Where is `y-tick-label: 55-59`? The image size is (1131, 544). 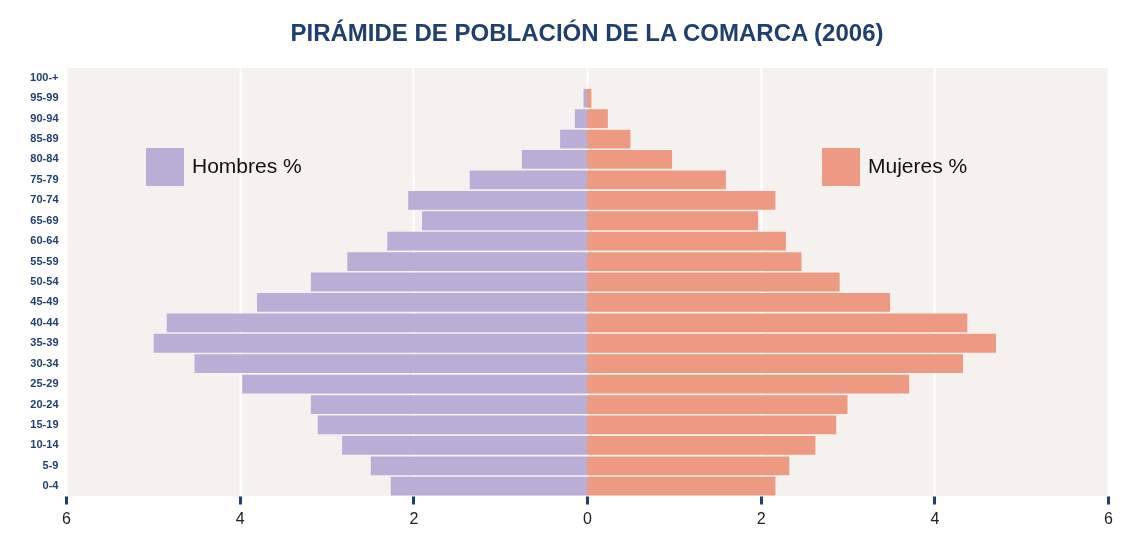 y-tick-label: 55-59 is located at coordinates (44, 260).